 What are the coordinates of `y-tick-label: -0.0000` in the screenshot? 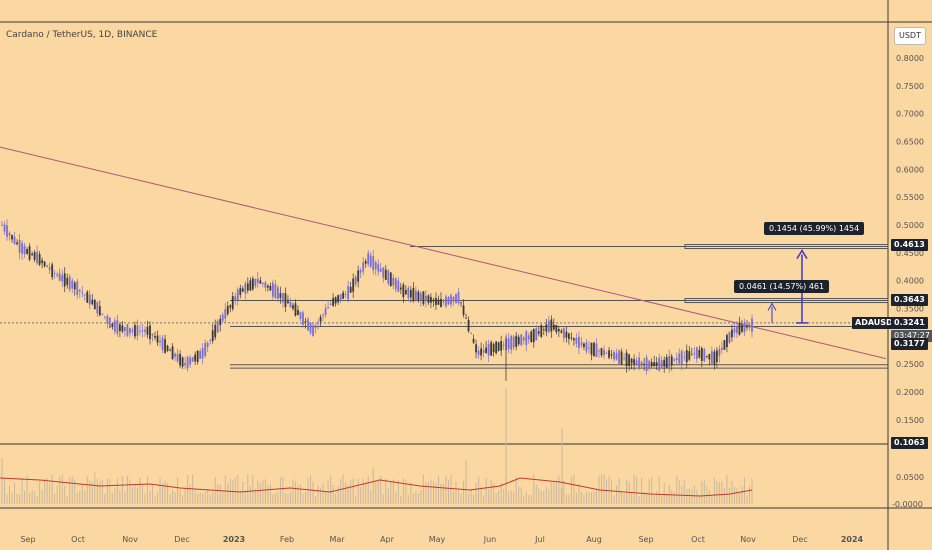 It's located at (907, 504).